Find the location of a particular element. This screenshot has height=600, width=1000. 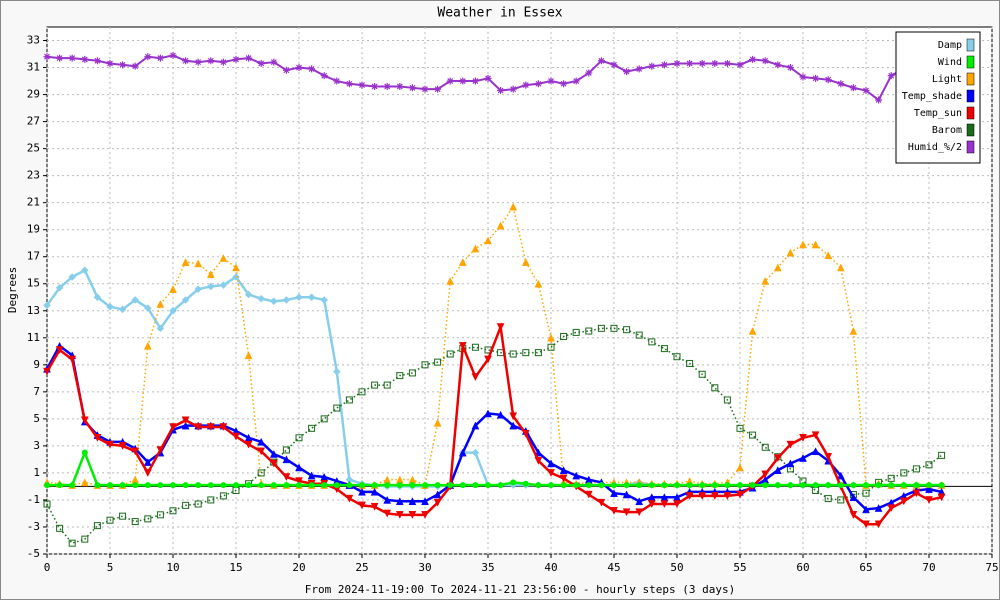

legend-label: Humid_%/2 is located at coordinates (935, 147).